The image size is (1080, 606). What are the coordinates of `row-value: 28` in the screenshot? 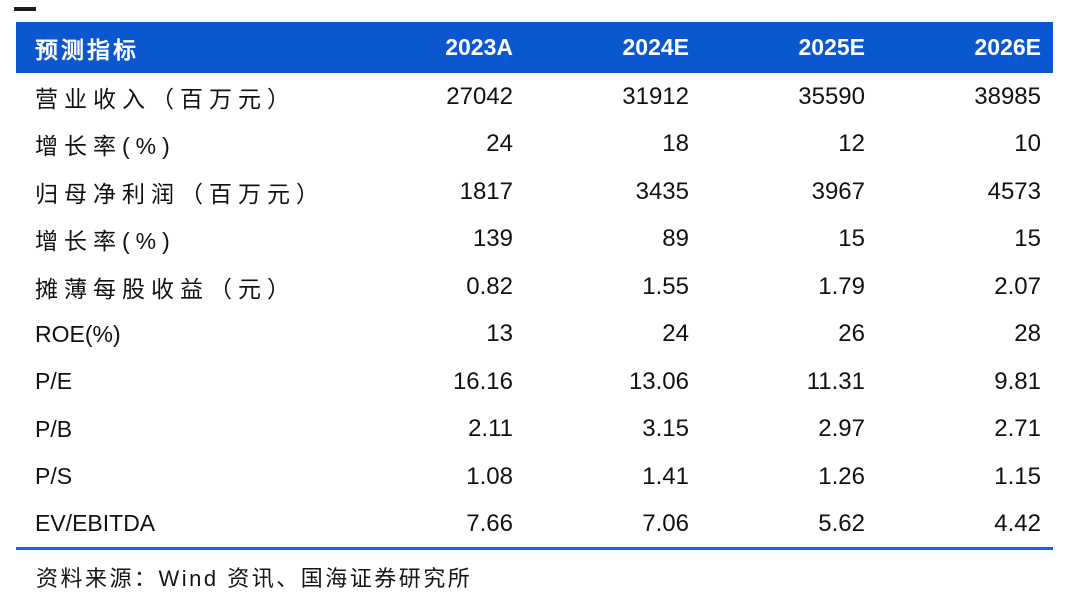 It's located at (1027, 334).